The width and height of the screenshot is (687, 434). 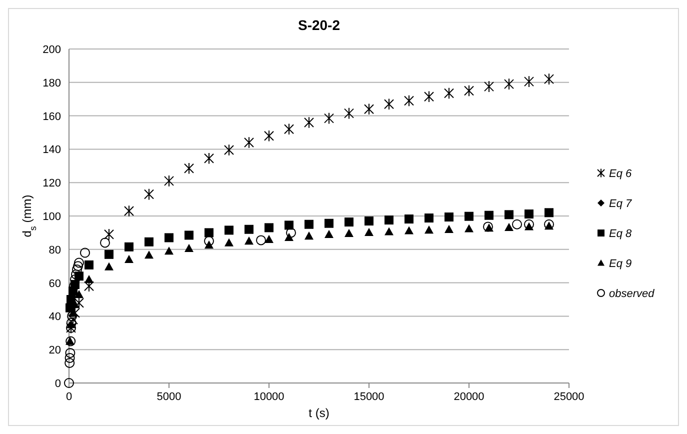 What do you see at coordinates (51, 50) in the screenshot?
I see `y-tick-label: 200` at bounding box center [51, 50].